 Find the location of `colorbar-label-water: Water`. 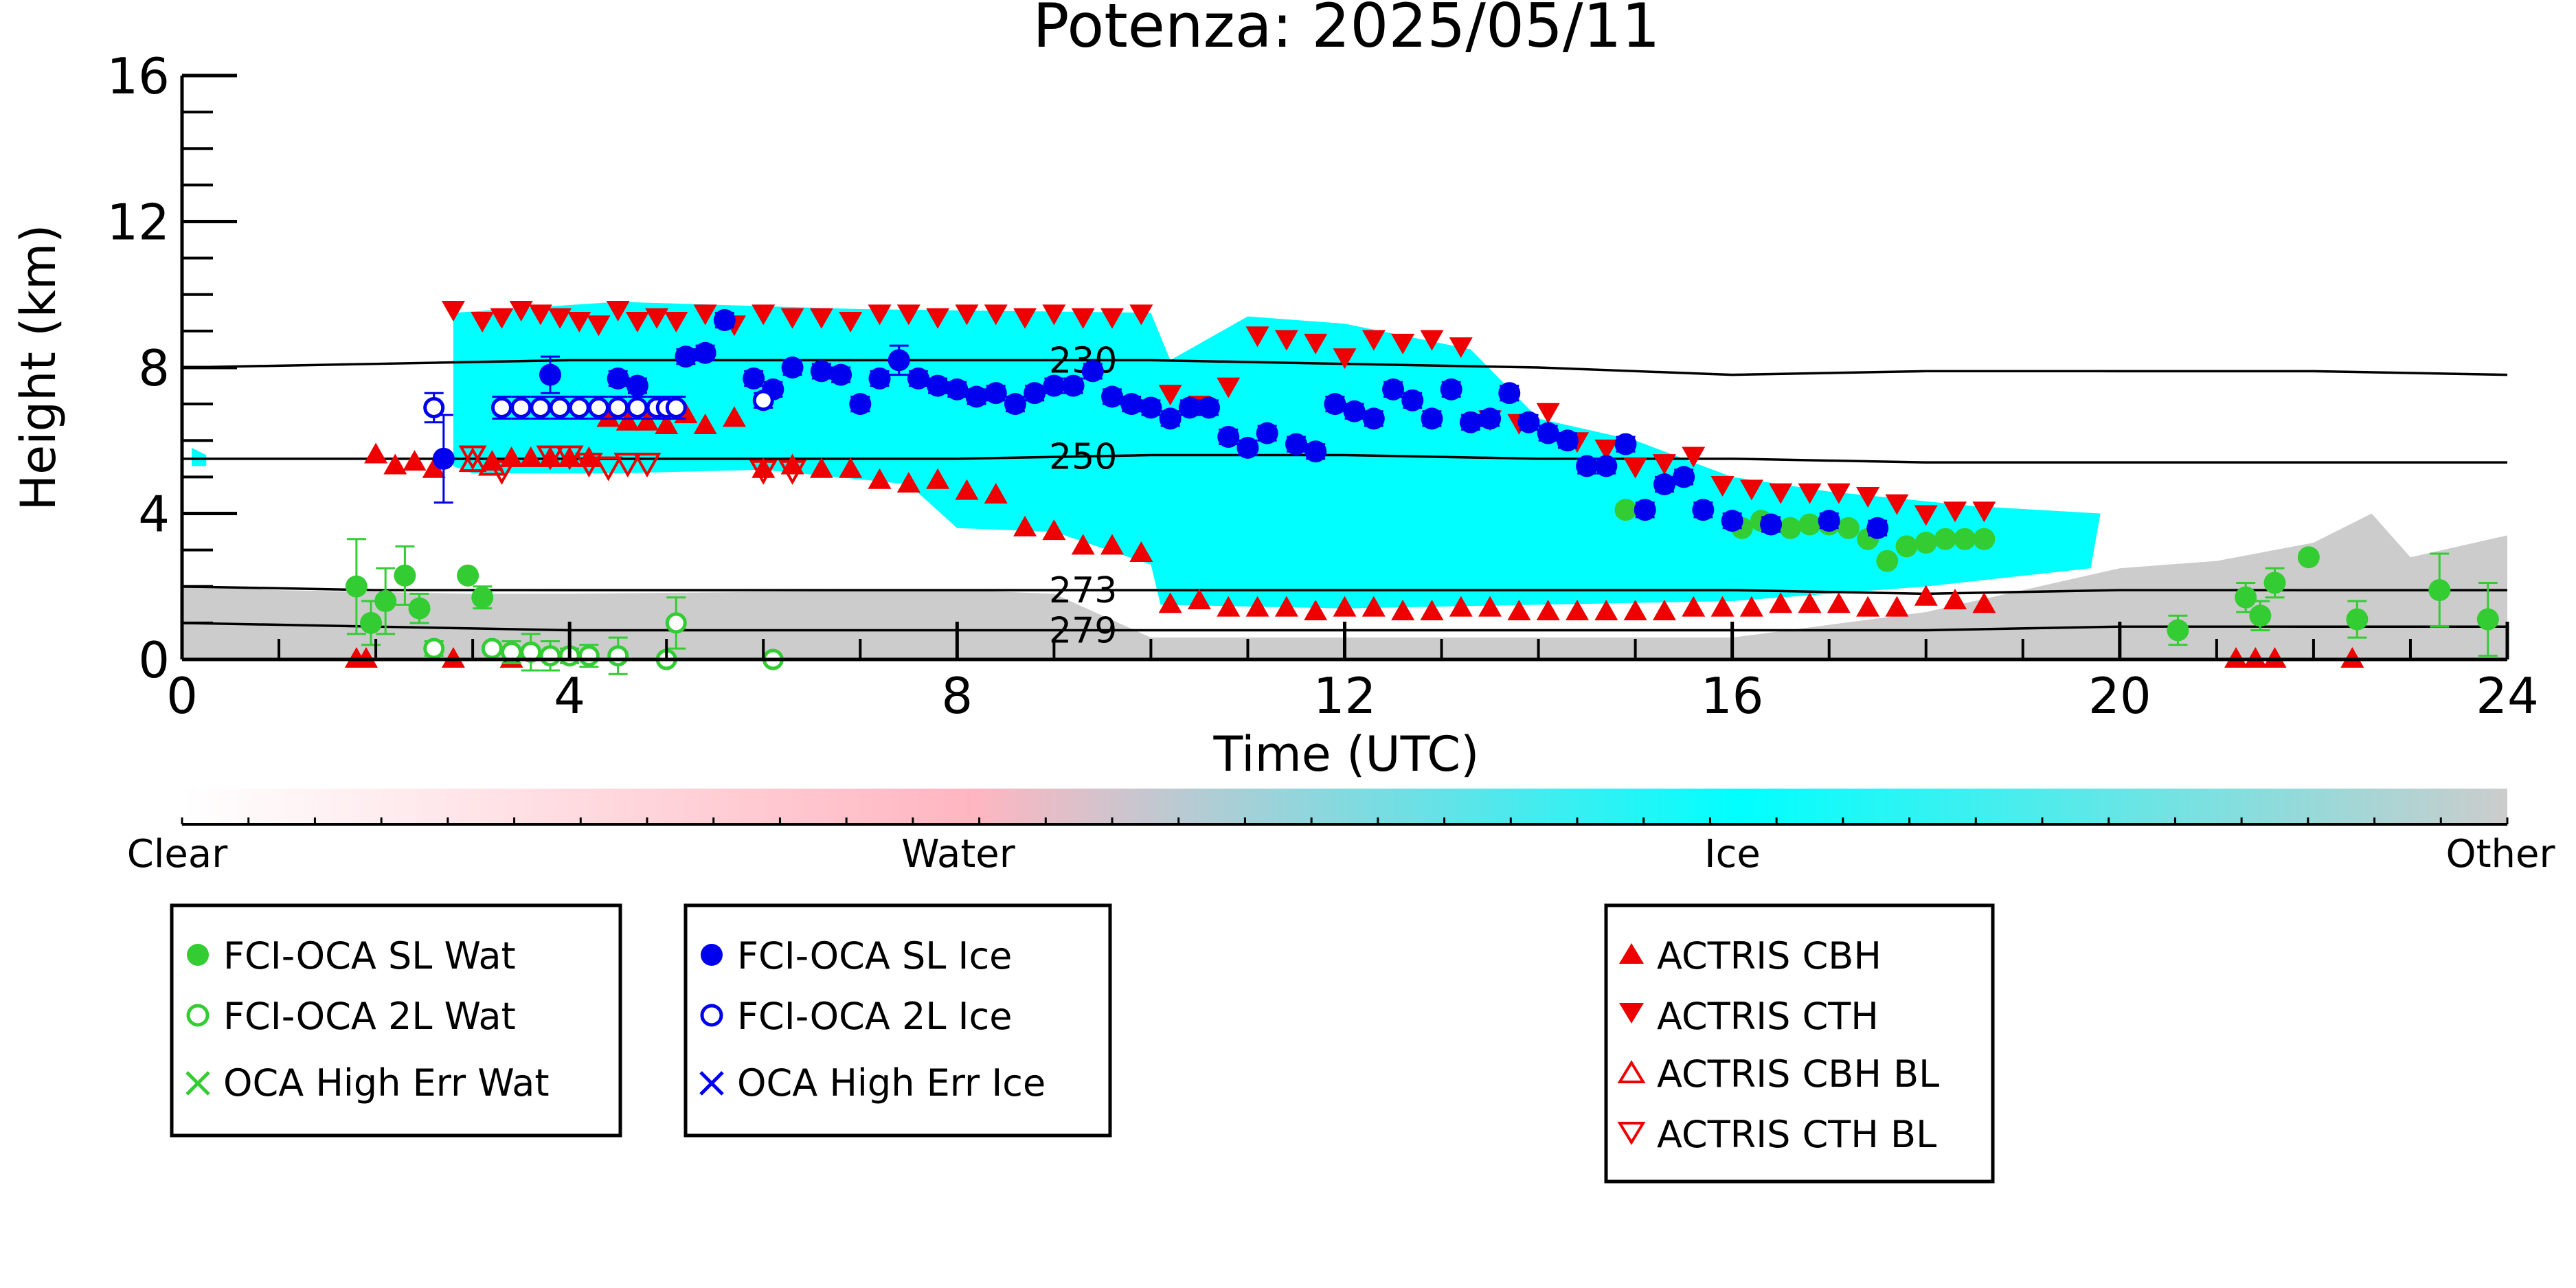

colorbar-label-water: Water is located at coordinates (958, 854).